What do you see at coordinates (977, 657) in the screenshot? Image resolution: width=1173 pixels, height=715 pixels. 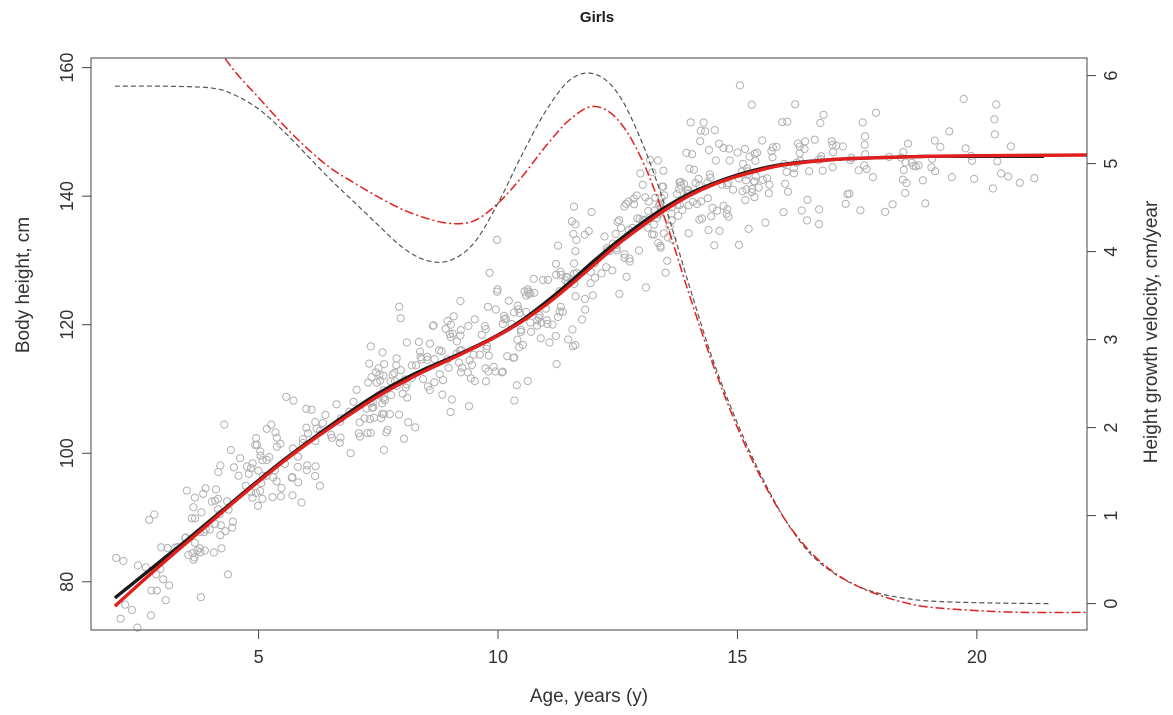 I see `x-tick-label: 20` at bounding box center [977, 657].